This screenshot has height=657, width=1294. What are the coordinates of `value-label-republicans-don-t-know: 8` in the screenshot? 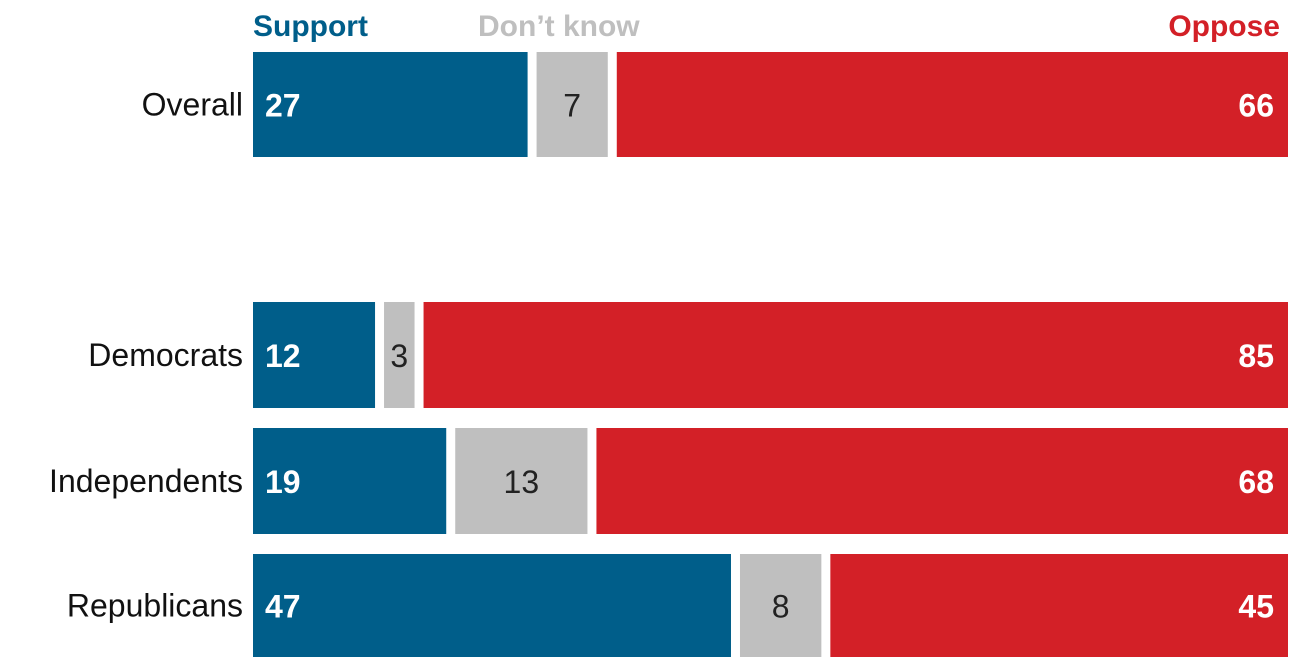 It's located at (781, 607).